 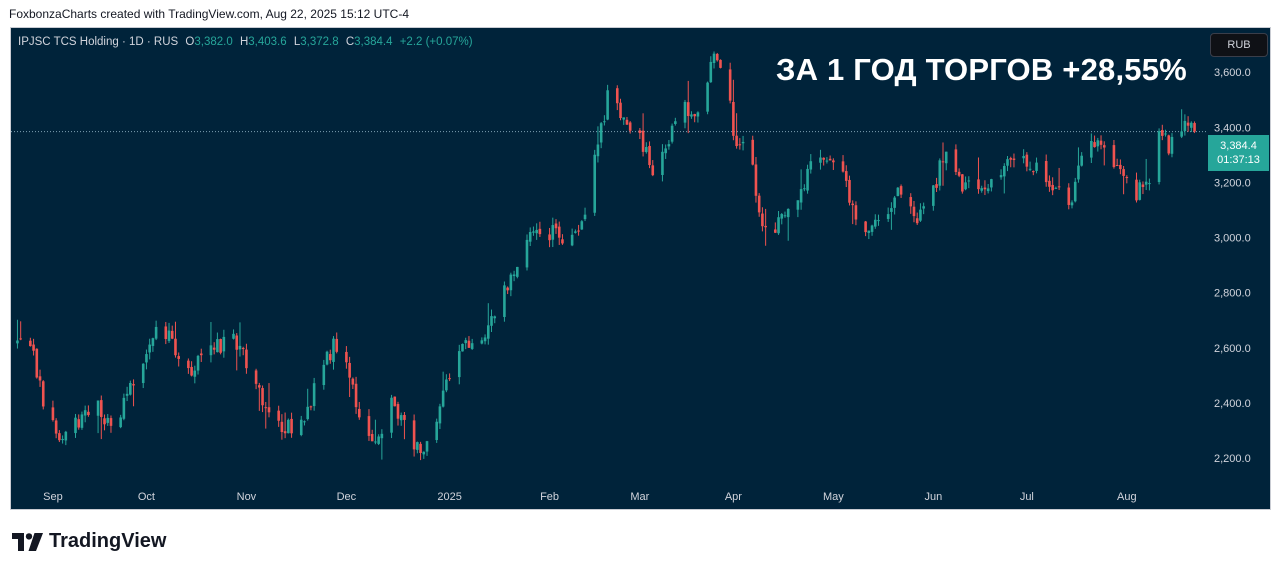 I want to click on last-price-value: 3,384.4, so click(x=1238, y=146).